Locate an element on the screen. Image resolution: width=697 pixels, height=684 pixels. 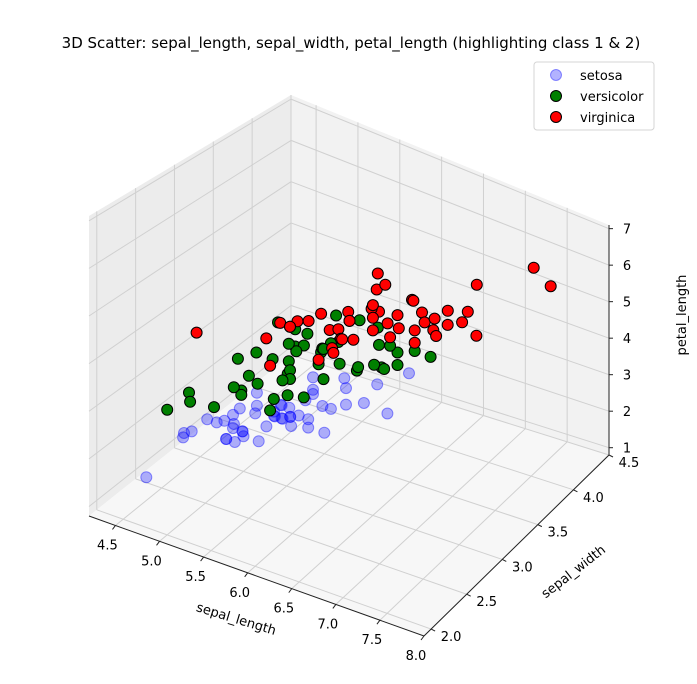
y-axis-label: sepal_width is located at coordinates (574, 572).